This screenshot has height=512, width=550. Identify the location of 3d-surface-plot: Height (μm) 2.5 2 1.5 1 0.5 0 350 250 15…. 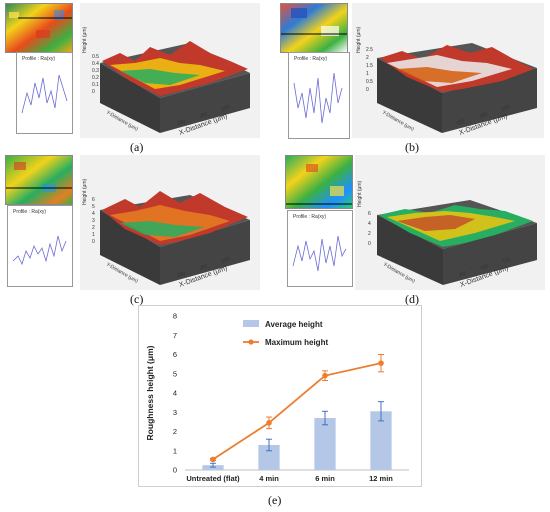
(448, 70).